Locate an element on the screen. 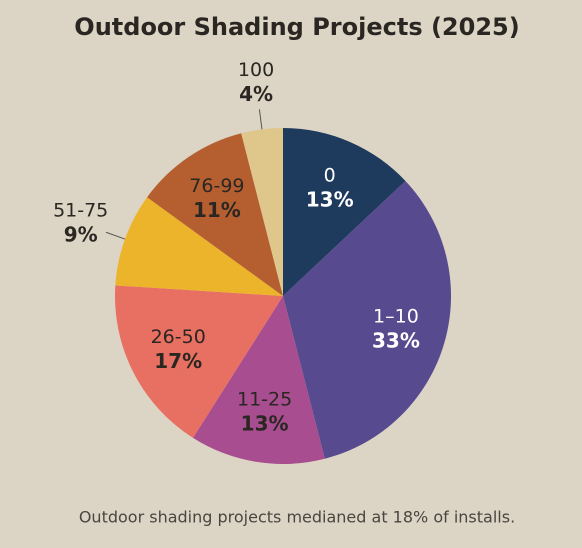 Image resolution: width=582 pixels, height=548 pixels. slice-label: 76-99 is located at coordinates (216, 186).